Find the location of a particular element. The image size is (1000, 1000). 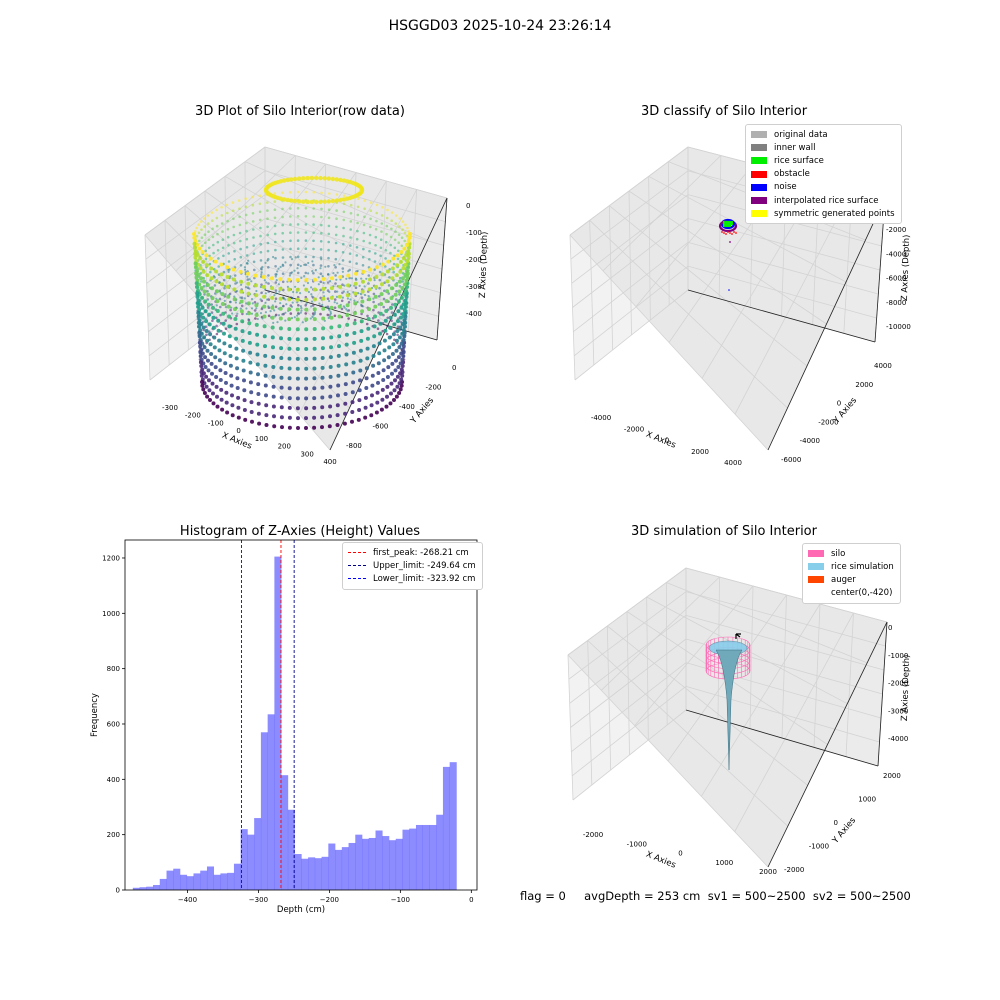

plot2-x-tick-label: -2000 is located at coordinates (634, 429).